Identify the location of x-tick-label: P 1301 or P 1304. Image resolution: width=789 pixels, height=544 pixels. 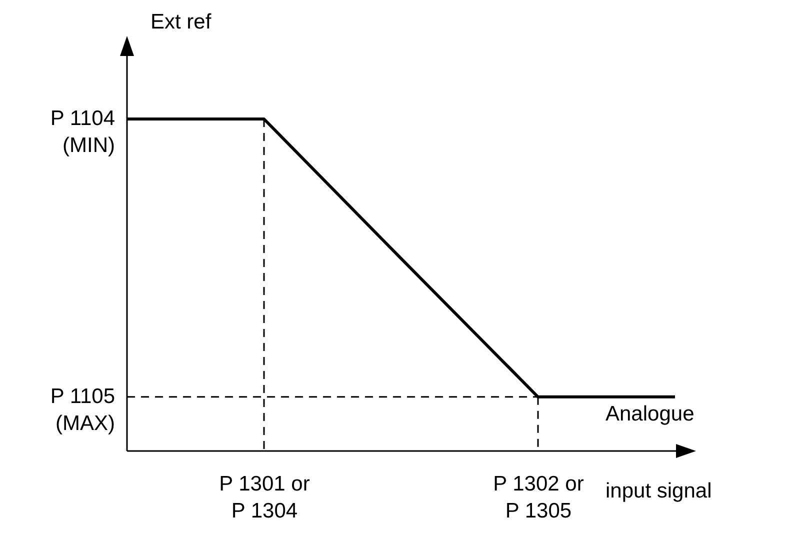
(264, 497).